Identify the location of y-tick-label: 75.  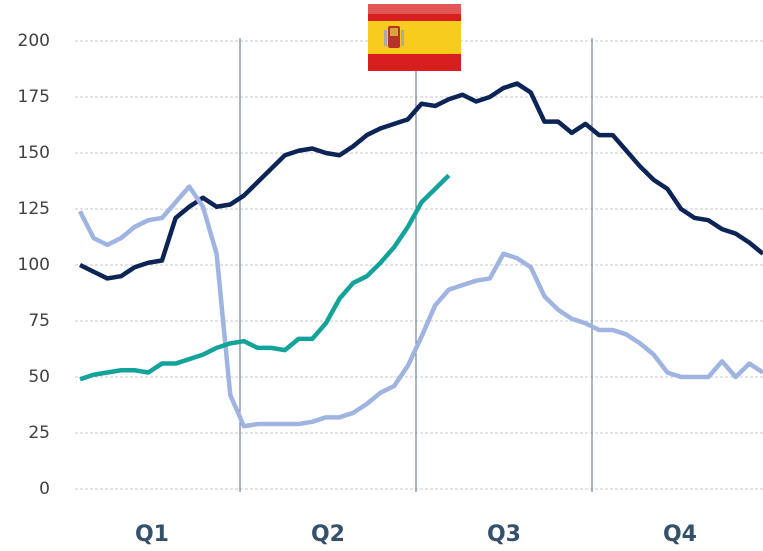
(39, 321).